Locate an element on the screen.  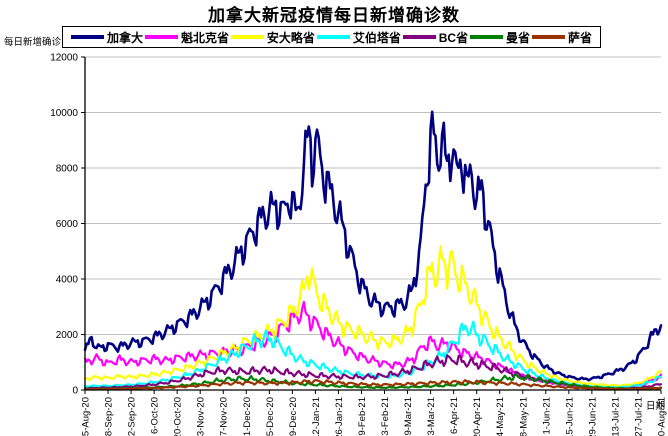
y-tick-label: 12000 is located at coordinates (64, 58).